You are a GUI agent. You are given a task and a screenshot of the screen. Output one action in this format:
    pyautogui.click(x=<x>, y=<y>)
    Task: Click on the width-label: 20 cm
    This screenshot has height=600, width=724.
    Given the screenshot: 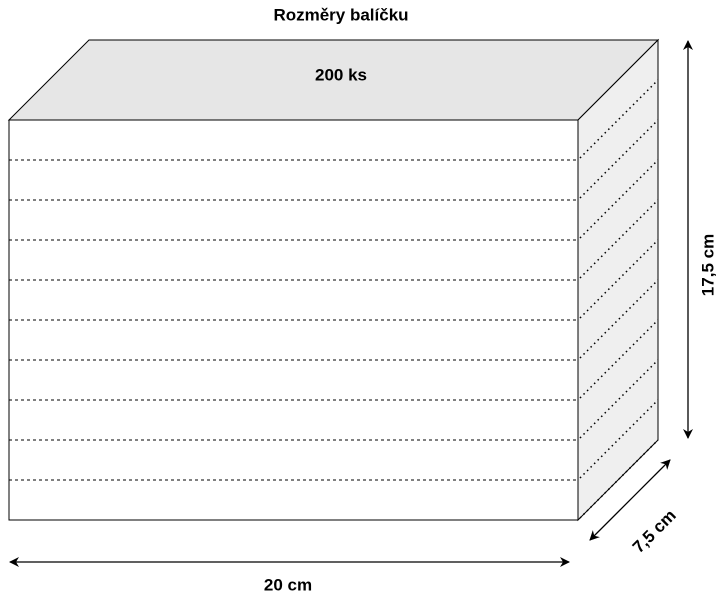 What is the action you would take?
    pyautogui.click(x=288, y=584)
    